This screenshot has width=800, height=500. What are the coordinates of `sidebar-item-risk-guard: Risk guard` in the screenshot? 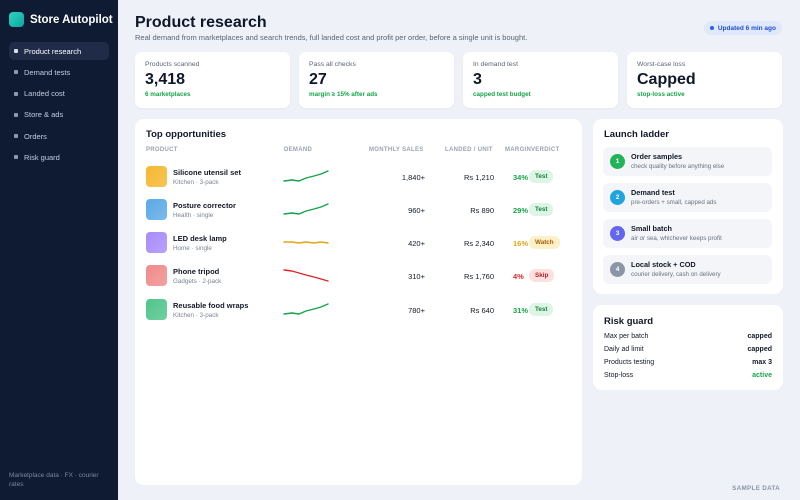 It's located at (59, 157).